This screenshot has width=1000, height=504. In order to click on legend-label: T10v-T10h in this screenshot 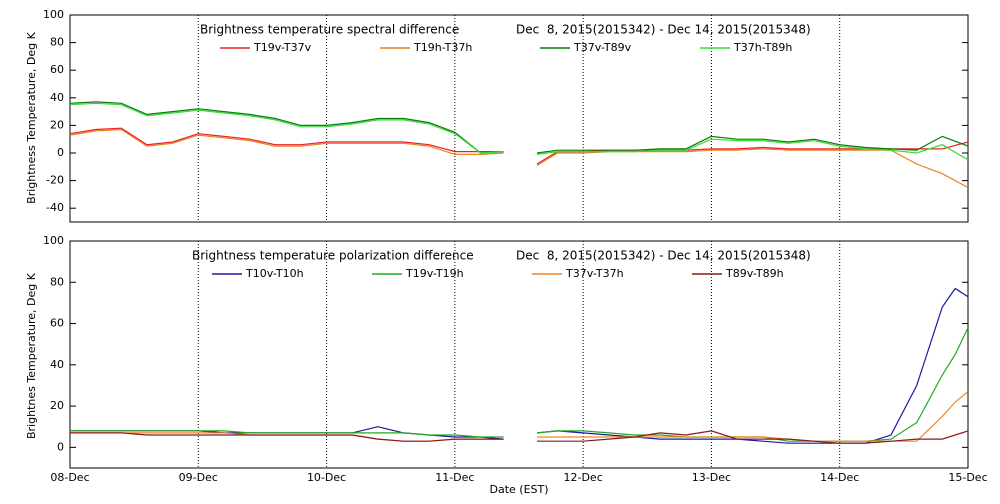, I will do `click(274, 273)`.